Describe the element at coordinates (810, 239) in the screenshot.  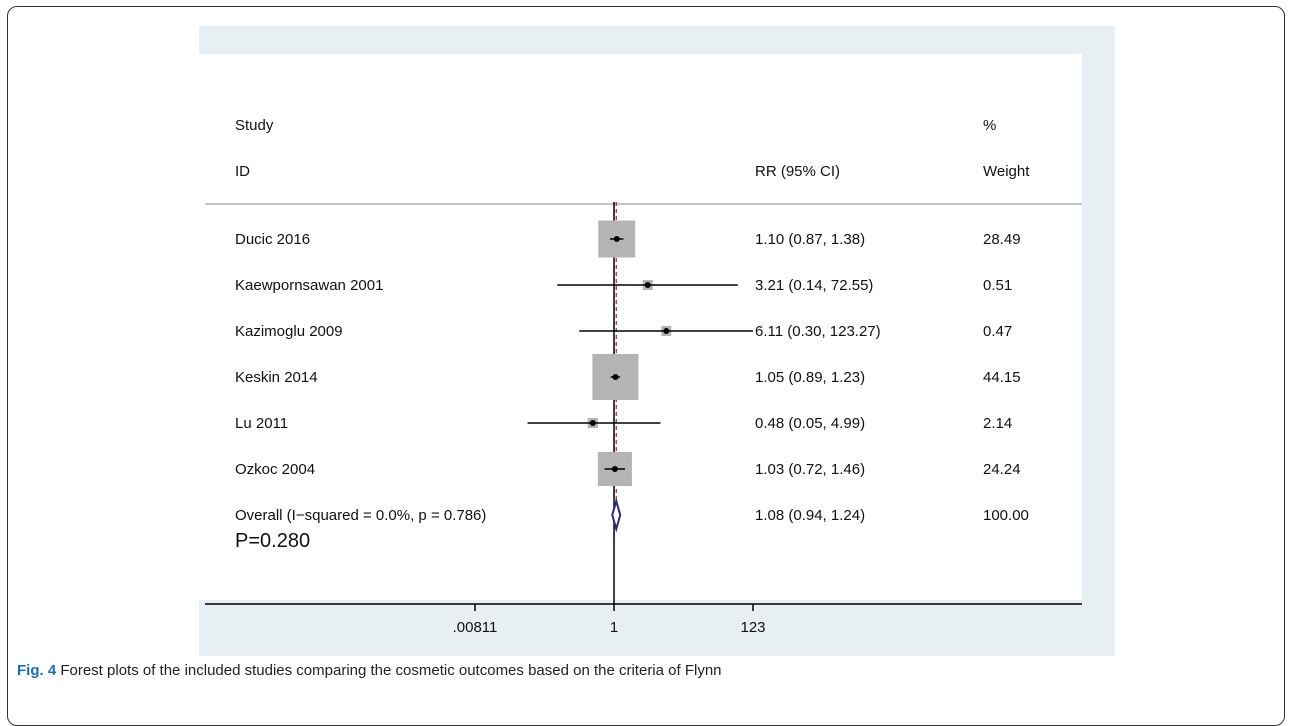
I see `study-ci-text: 1.10 (0.87, 1.38)` at that location.